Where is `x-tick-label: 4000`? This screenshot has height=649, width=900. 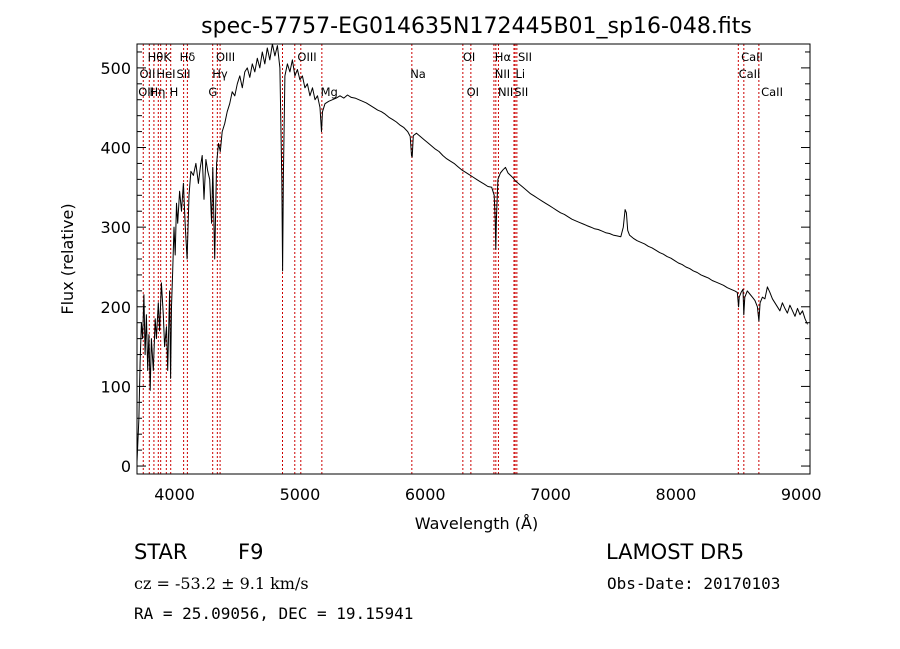 x-tick-label: 4000 is located at coordinates (174, 494).